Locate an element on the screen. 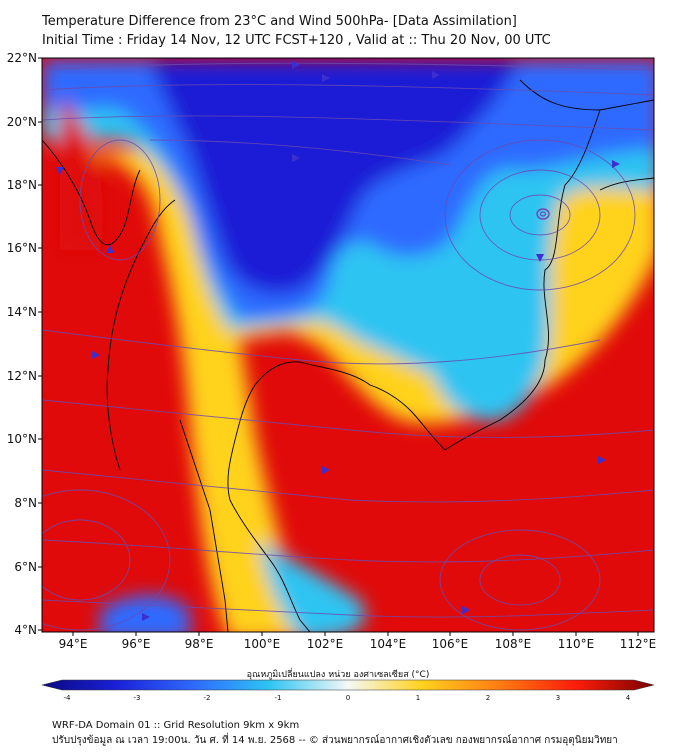 This screenshot has width=676, height=756. lon-label: 112°E is located at coordinates (638, 644).